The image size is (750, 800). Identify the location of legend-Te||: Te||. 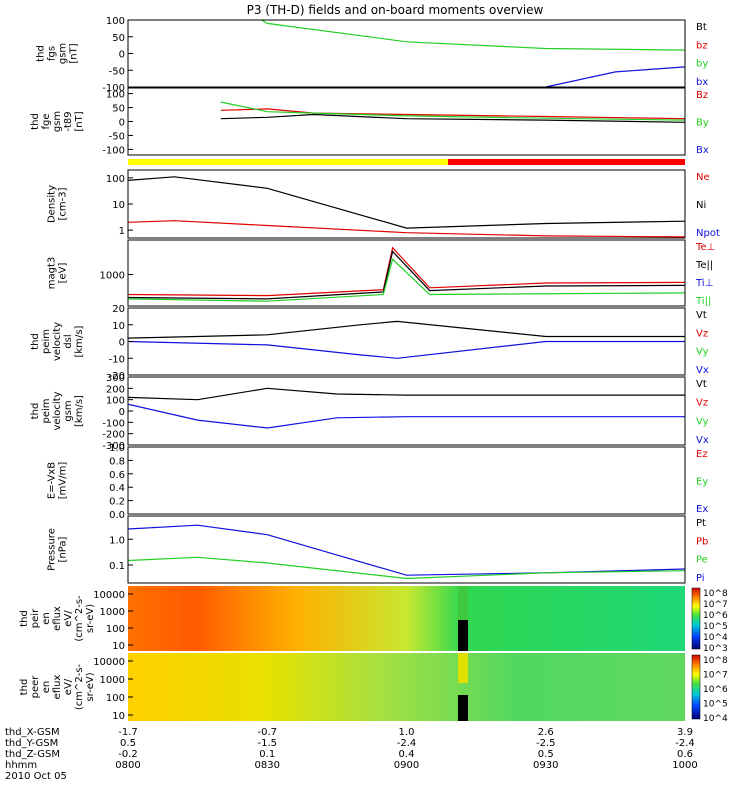
(704, 265).